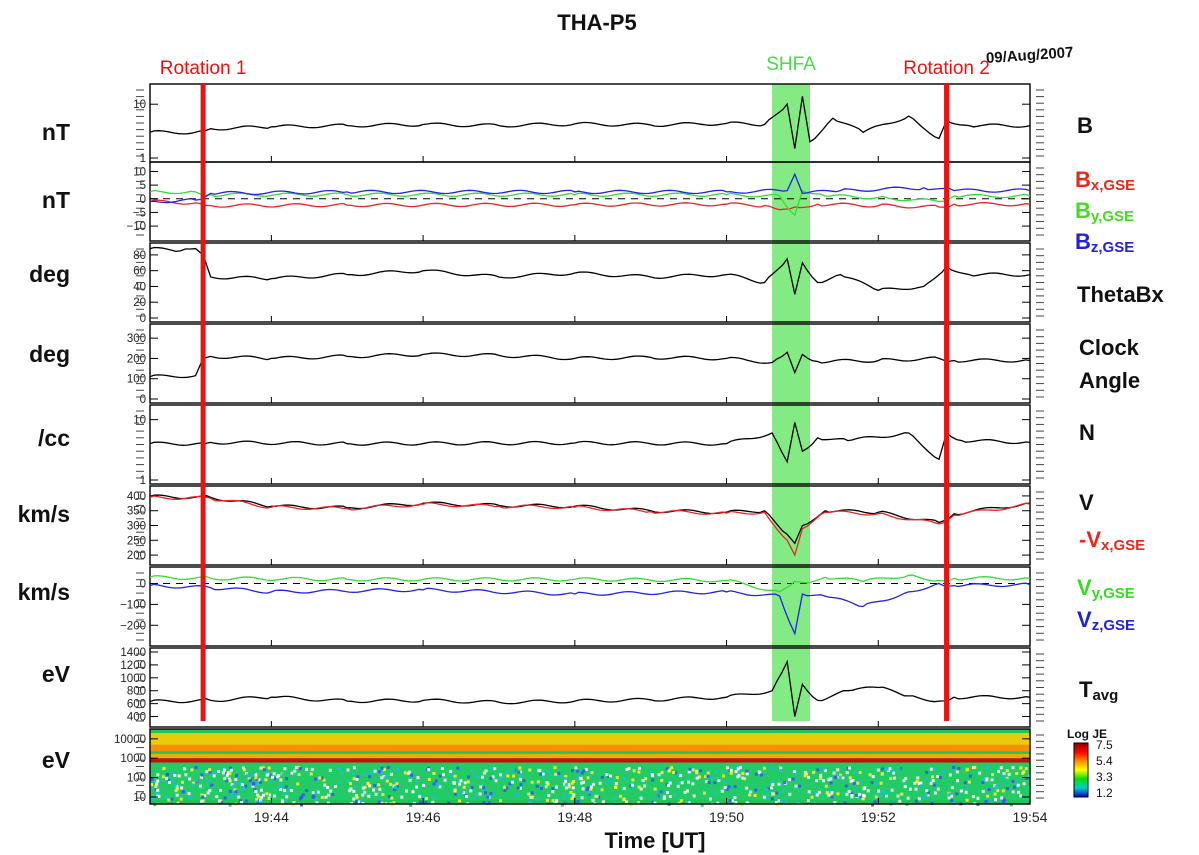 This screenshot has height=855, width=1199. What do you see at coordinates (1084, 587) in the screenshot?
I see `label-main: V` at bounding box center [1084, 587].